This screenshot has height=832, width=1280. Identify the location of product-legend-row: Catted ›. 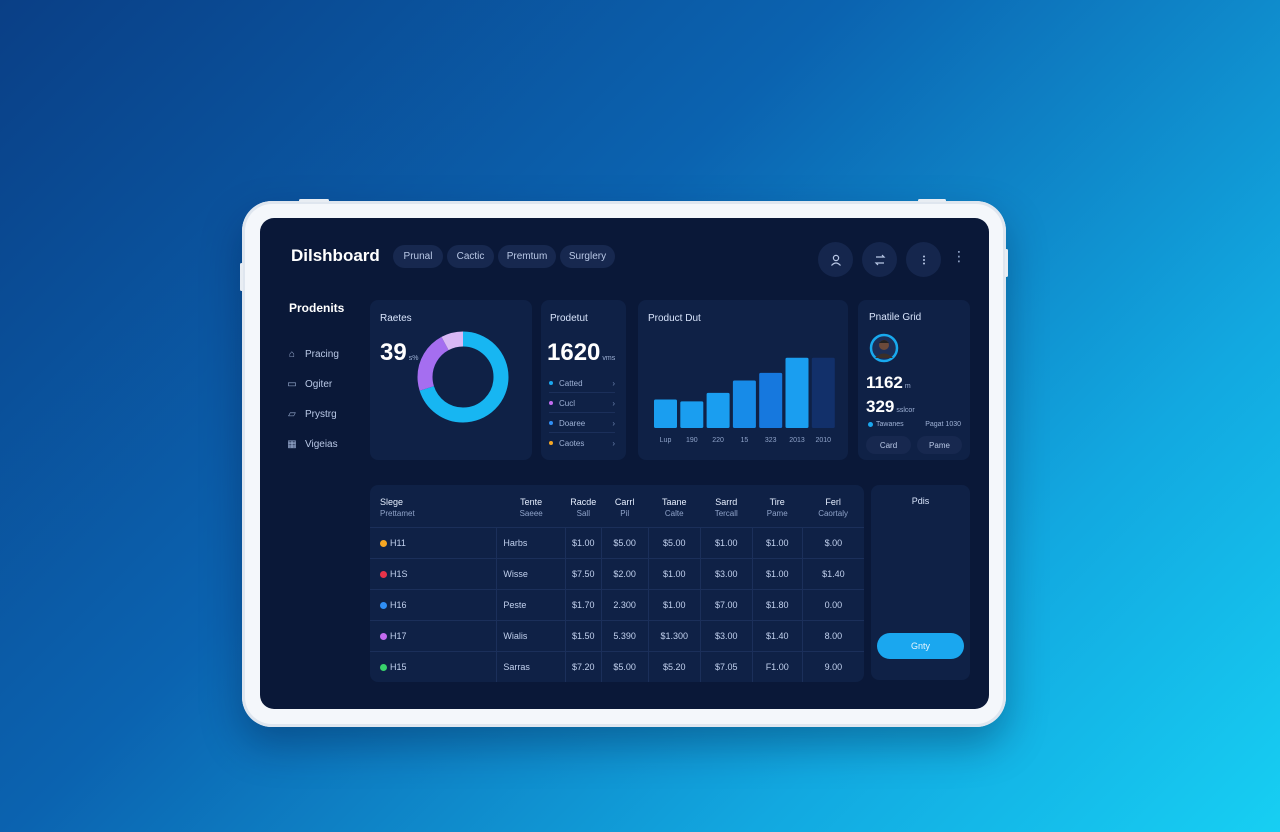
(582, 383).